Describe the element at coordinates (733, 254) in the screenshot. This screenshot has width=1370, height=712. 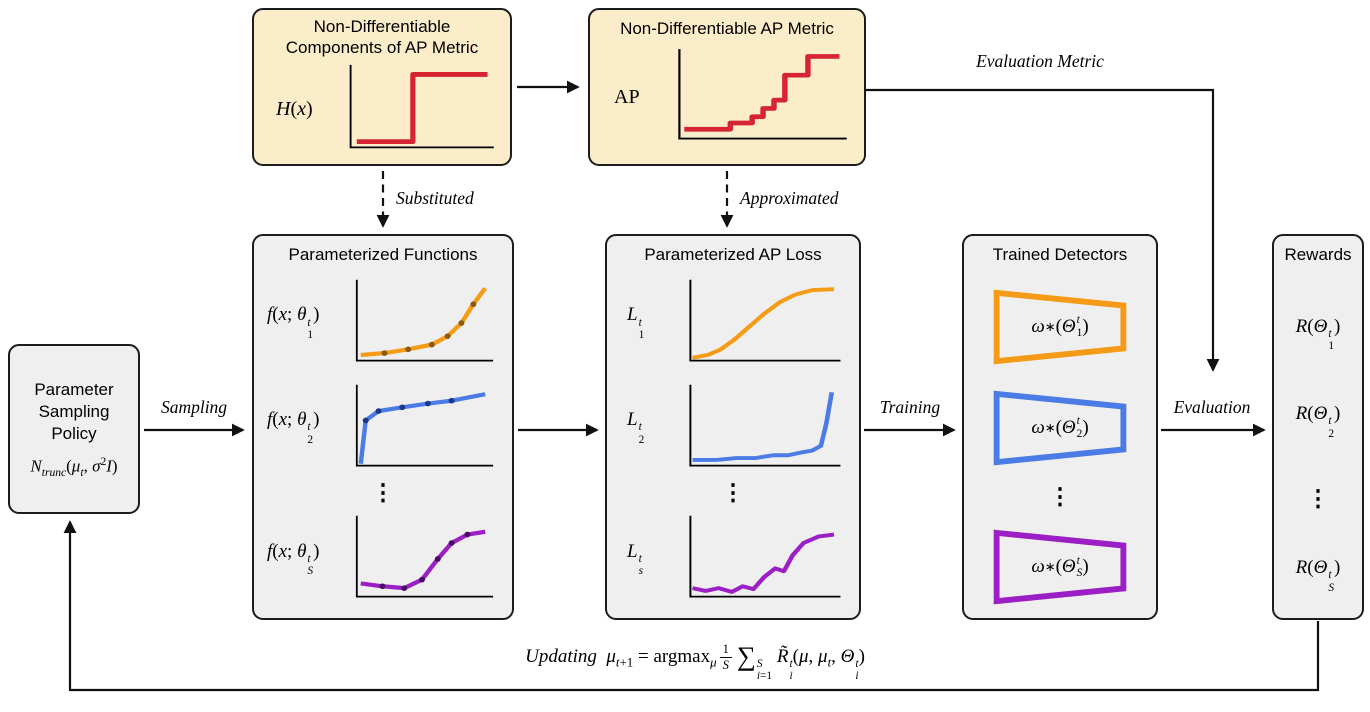
I see `box-title: Parameterized AP Loss` at that location.